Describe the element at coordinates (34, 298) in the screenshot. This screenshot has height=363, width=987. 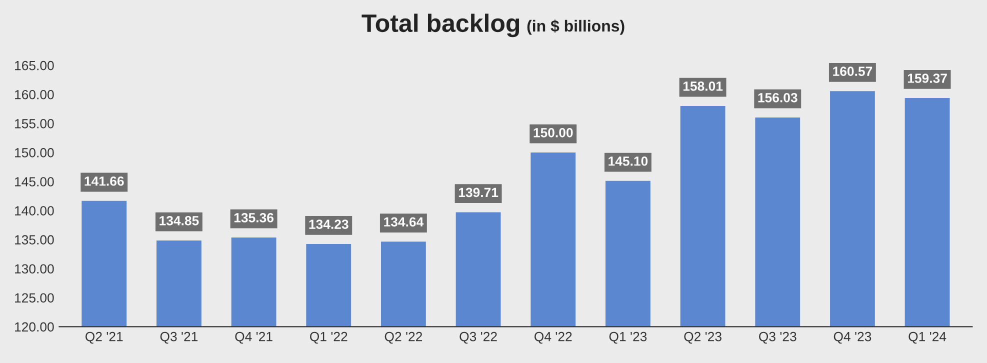
I see `y-tick-label: 125.00` at that location.